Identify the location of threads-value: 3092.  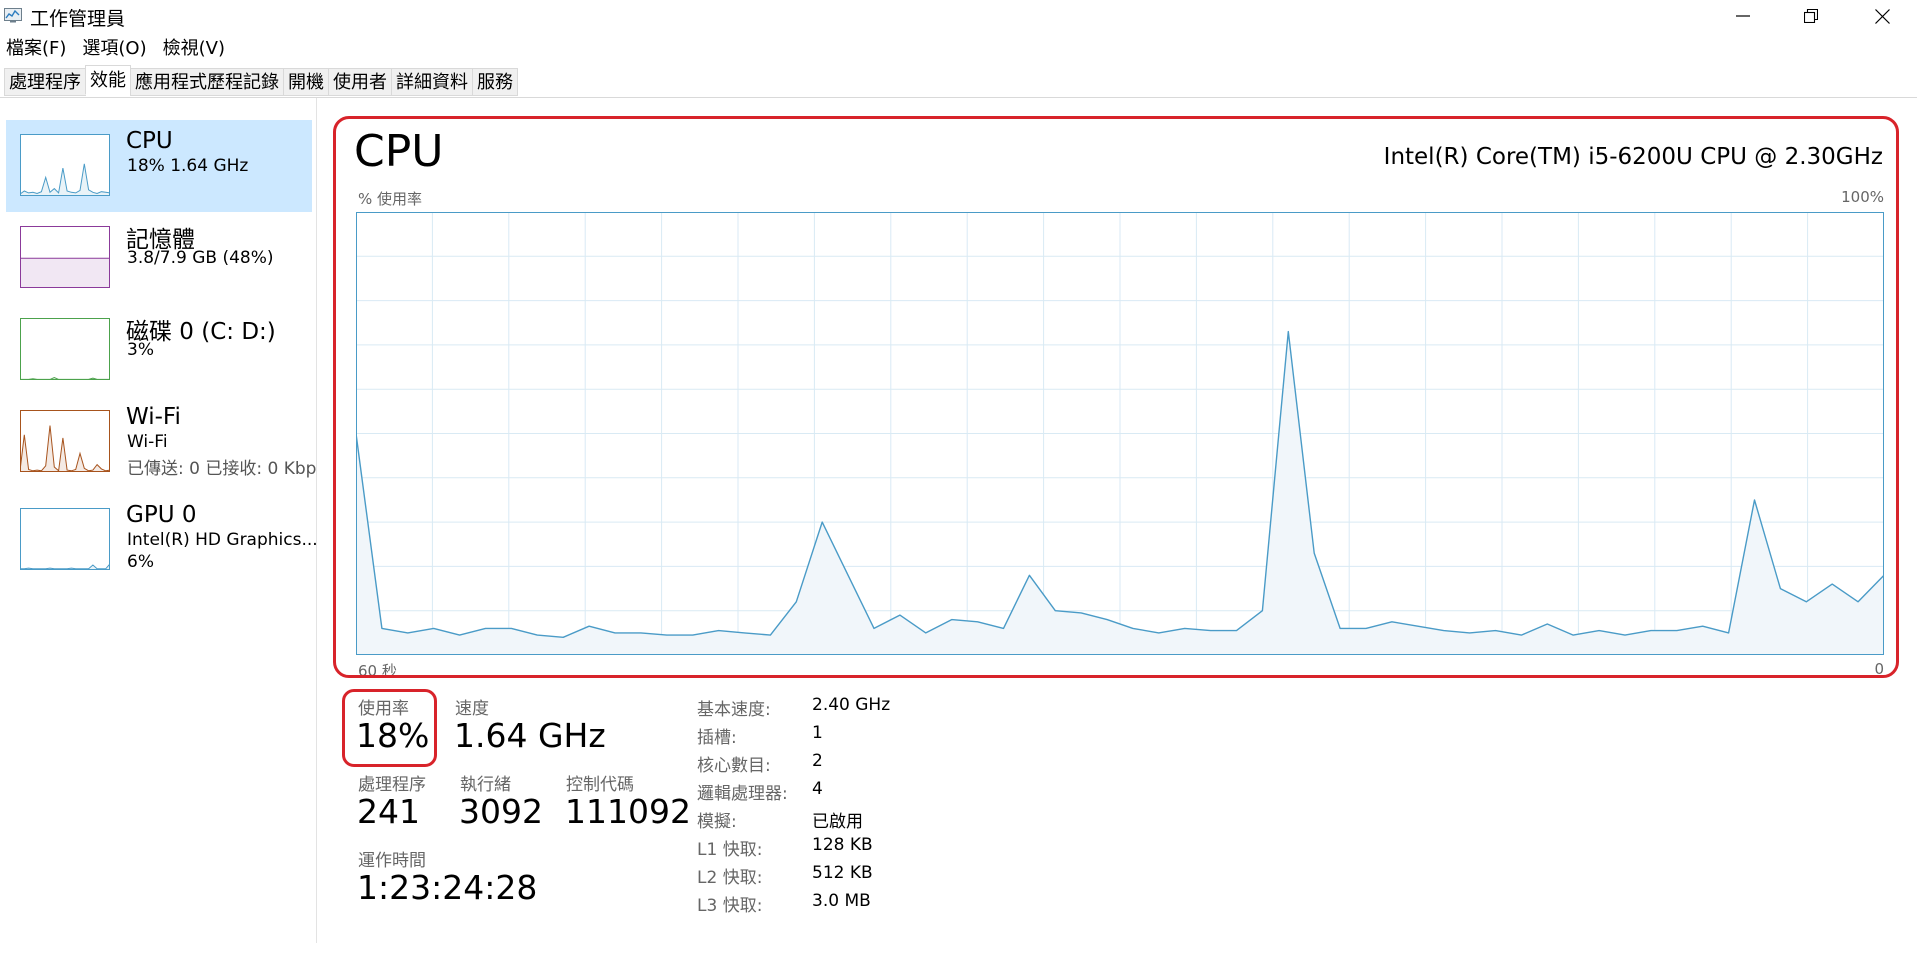
(501, 811).